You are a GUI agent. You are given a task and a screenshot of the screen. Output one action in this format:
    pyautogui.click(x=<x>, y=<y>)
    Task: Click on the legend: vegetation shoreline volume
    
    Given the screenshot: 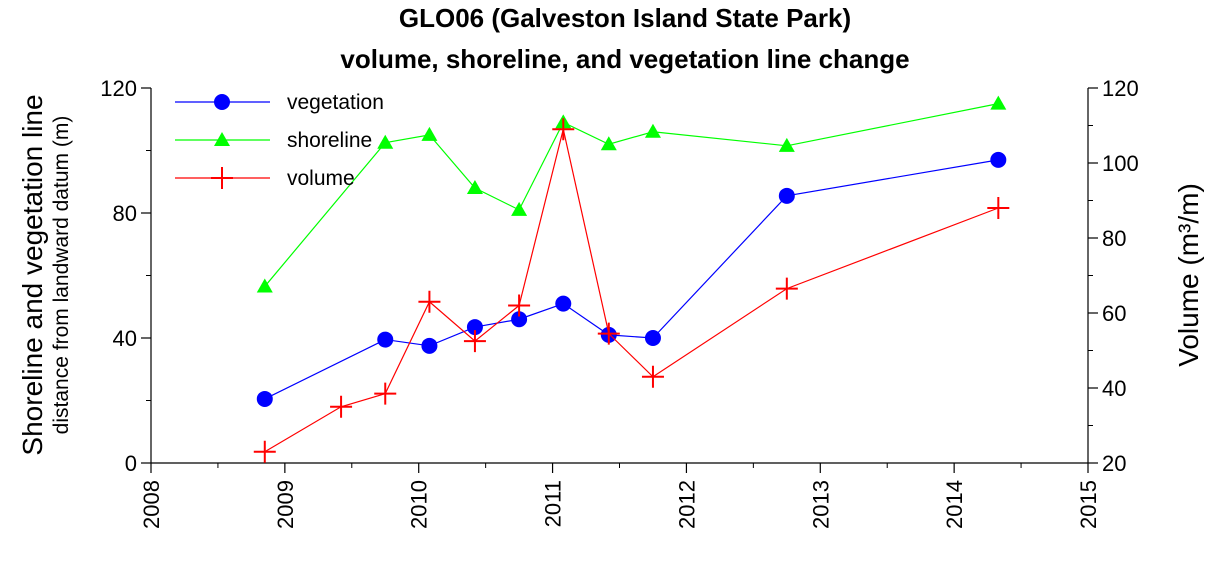 What is the action you would take?
    pyautogui.click(x=279, y=140)
    